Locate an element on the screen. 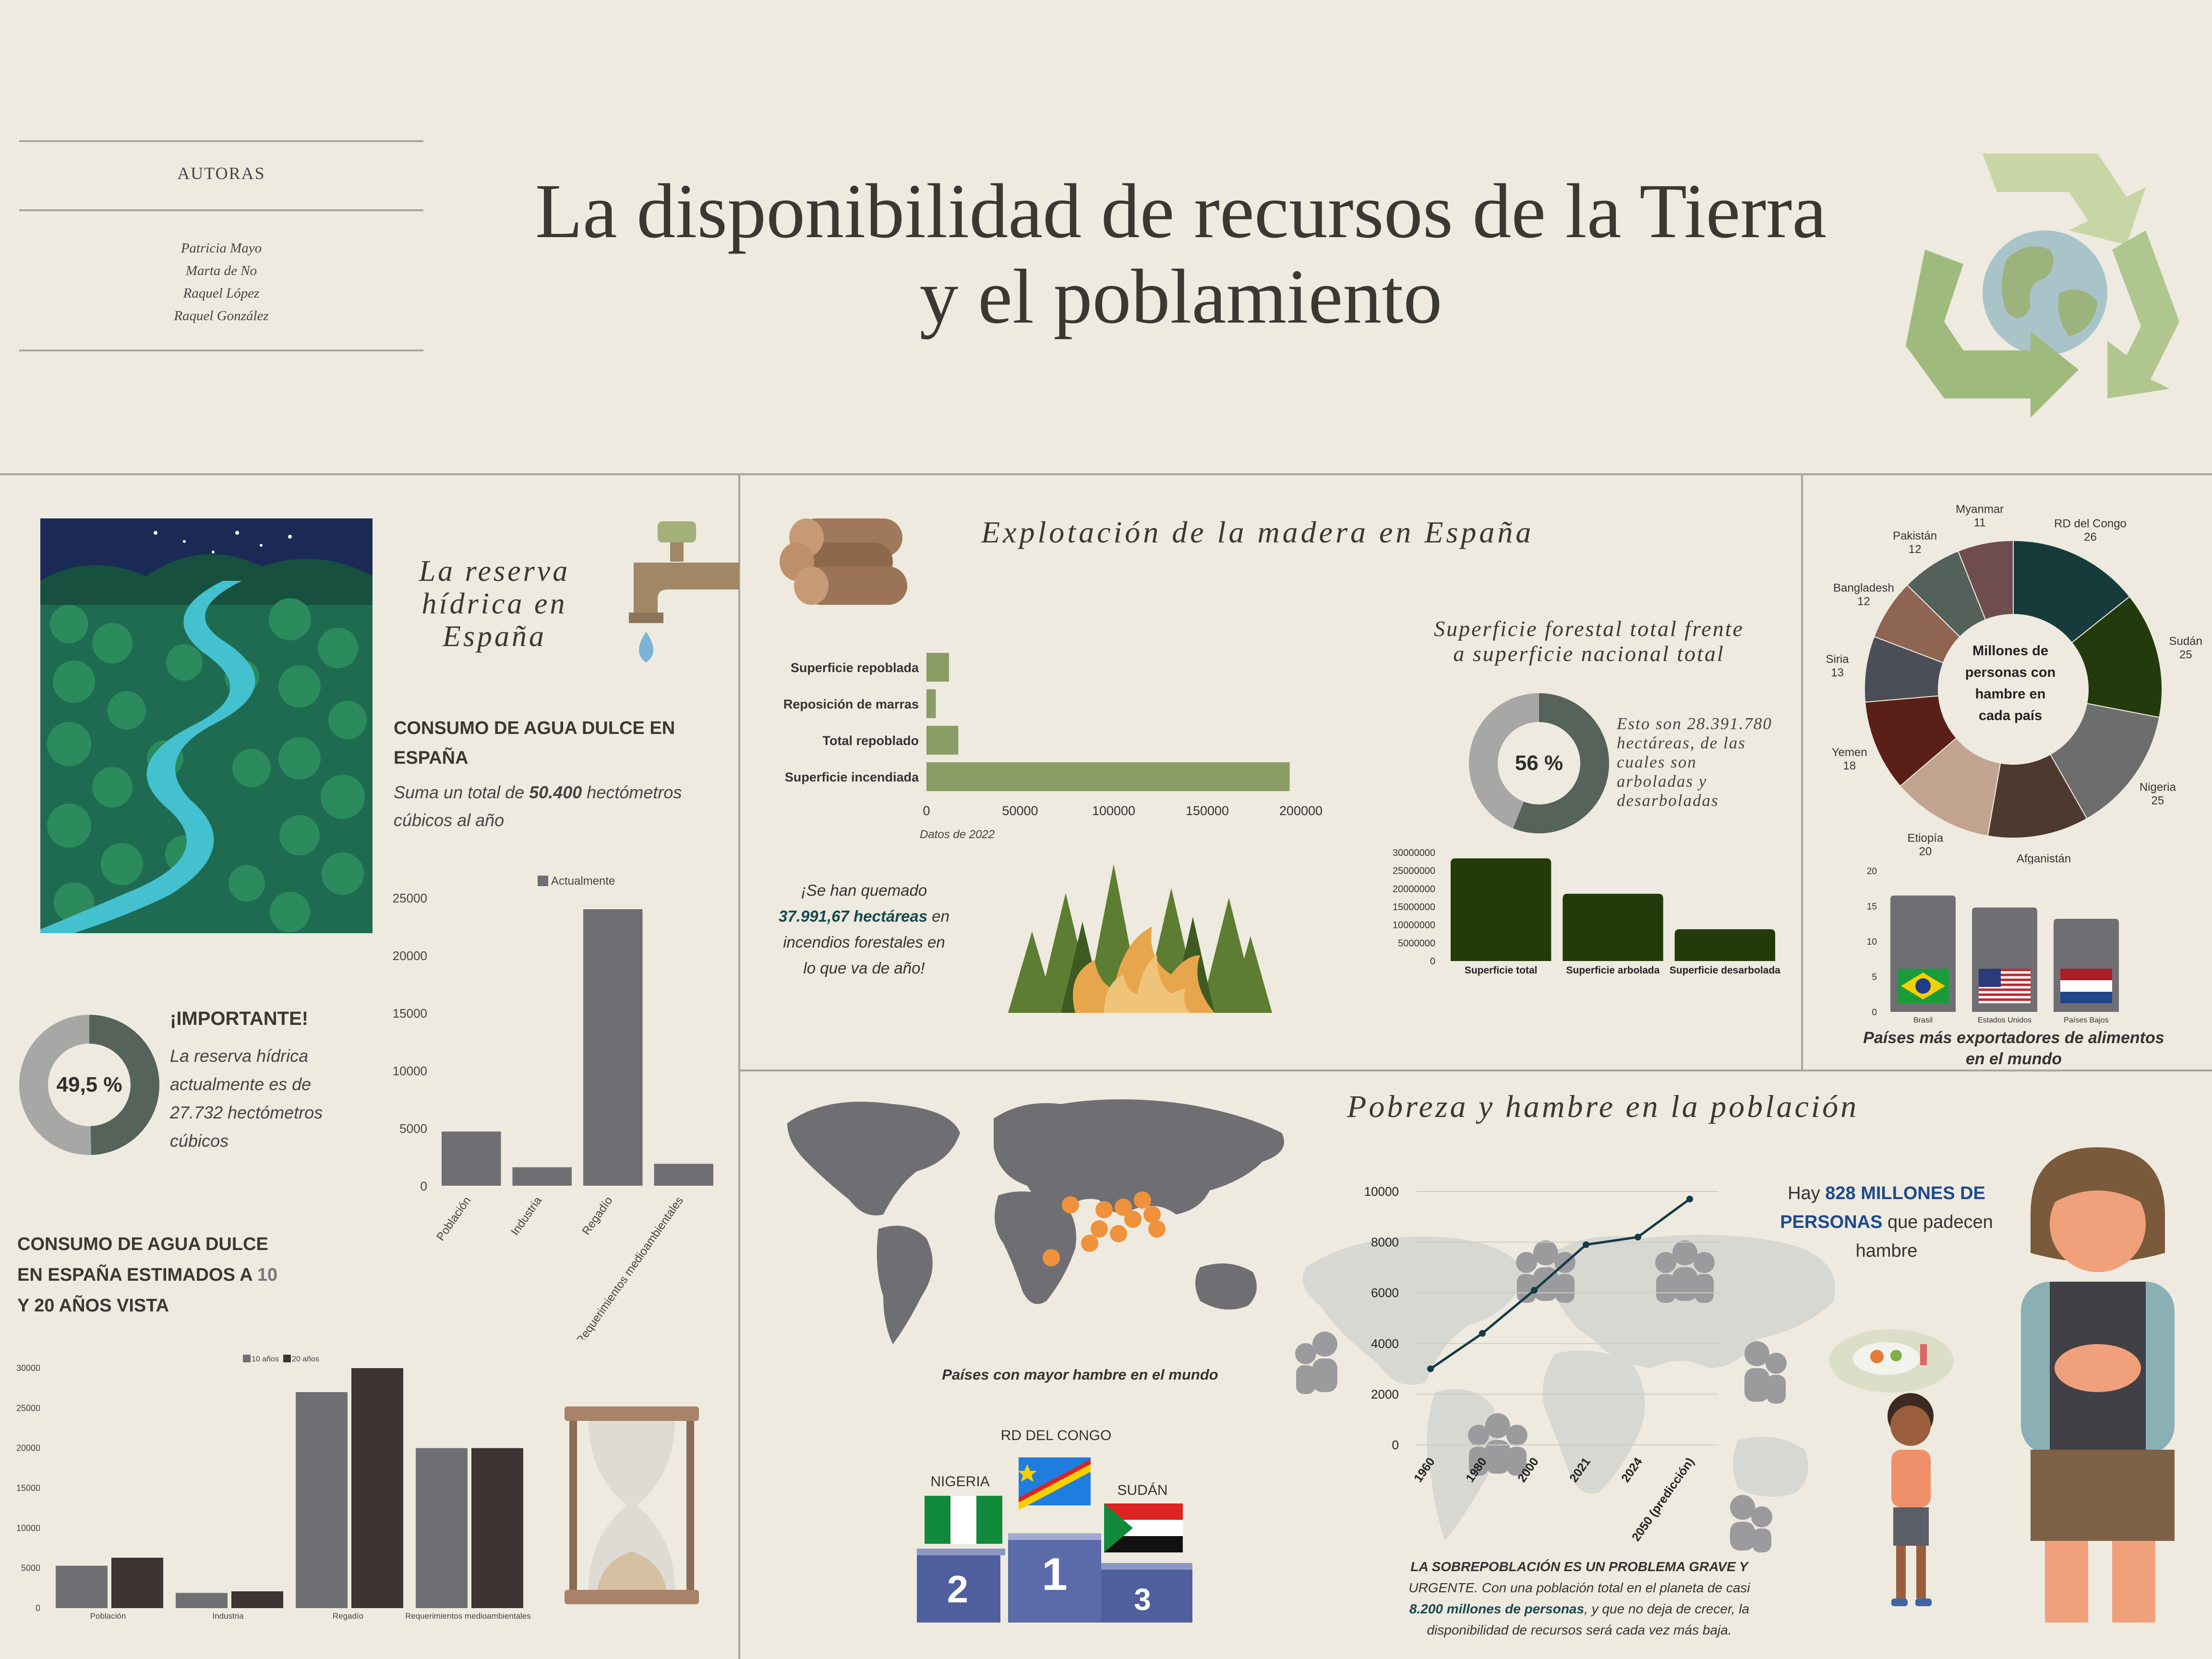  y-tick-label: 20000000 is located at coordinates (1414, 889).